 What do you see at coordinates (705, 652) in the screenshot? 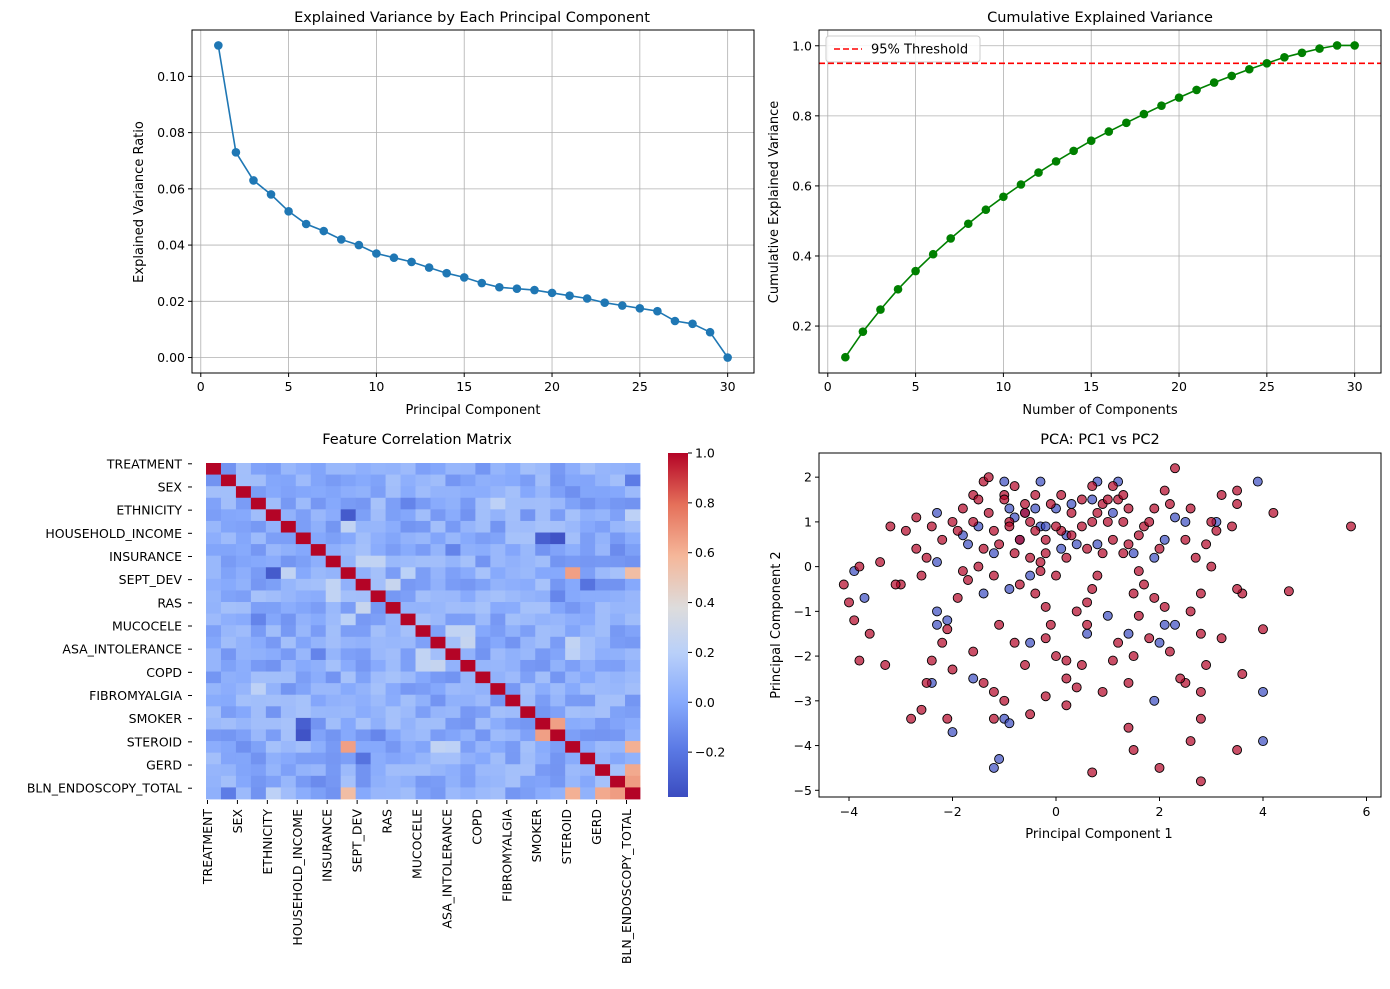
I see `colorbar-tick-label: 0.2` at bounding box center [705, 652].